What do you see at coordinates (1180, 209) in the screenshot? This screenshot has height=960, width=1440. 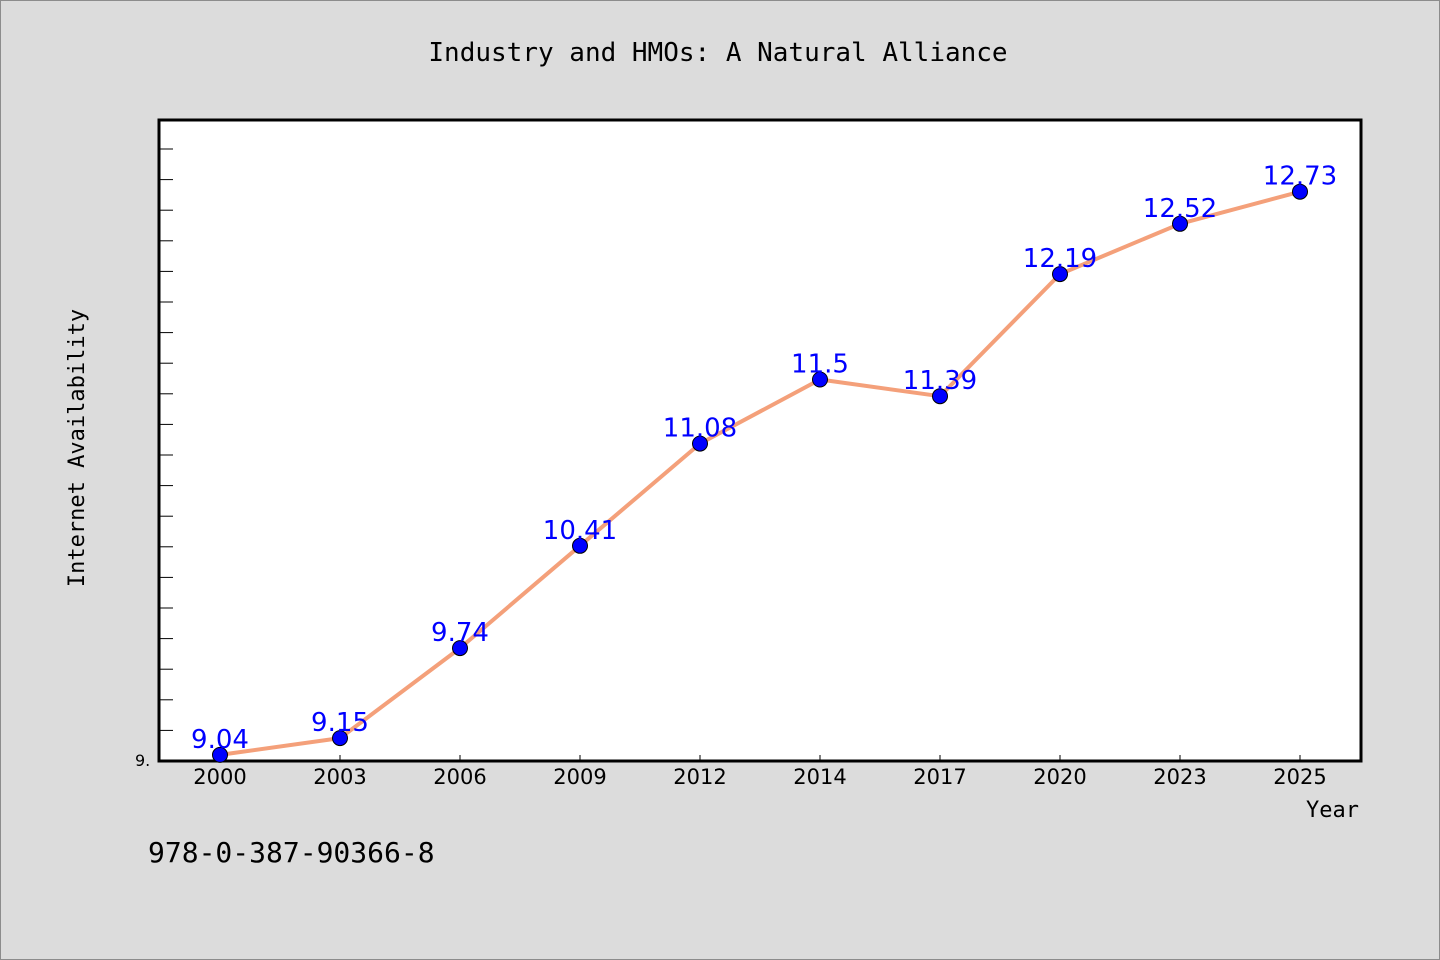 I see `data-label: 12.52` at bounding box center [1180, 209].